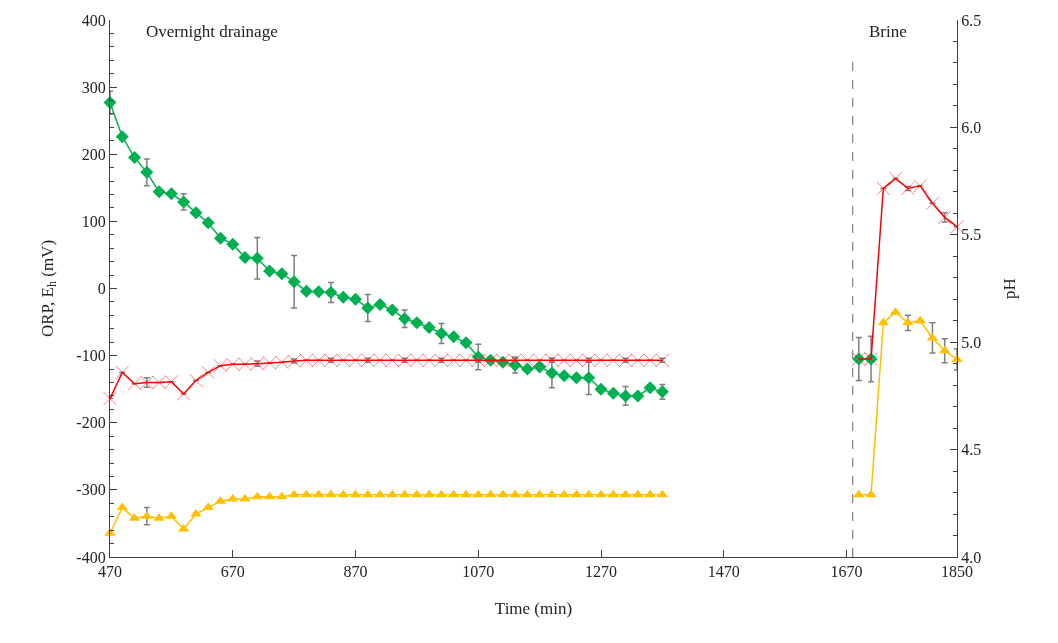  I want to click on x-tick-label: 1470, so click(723, 572).